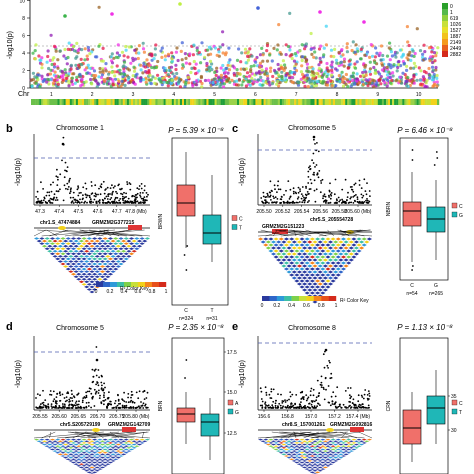  Describe the element at coordinates (312, 128) in the screenshot. I see `panel-c-title: Chromosome 5` at that location.